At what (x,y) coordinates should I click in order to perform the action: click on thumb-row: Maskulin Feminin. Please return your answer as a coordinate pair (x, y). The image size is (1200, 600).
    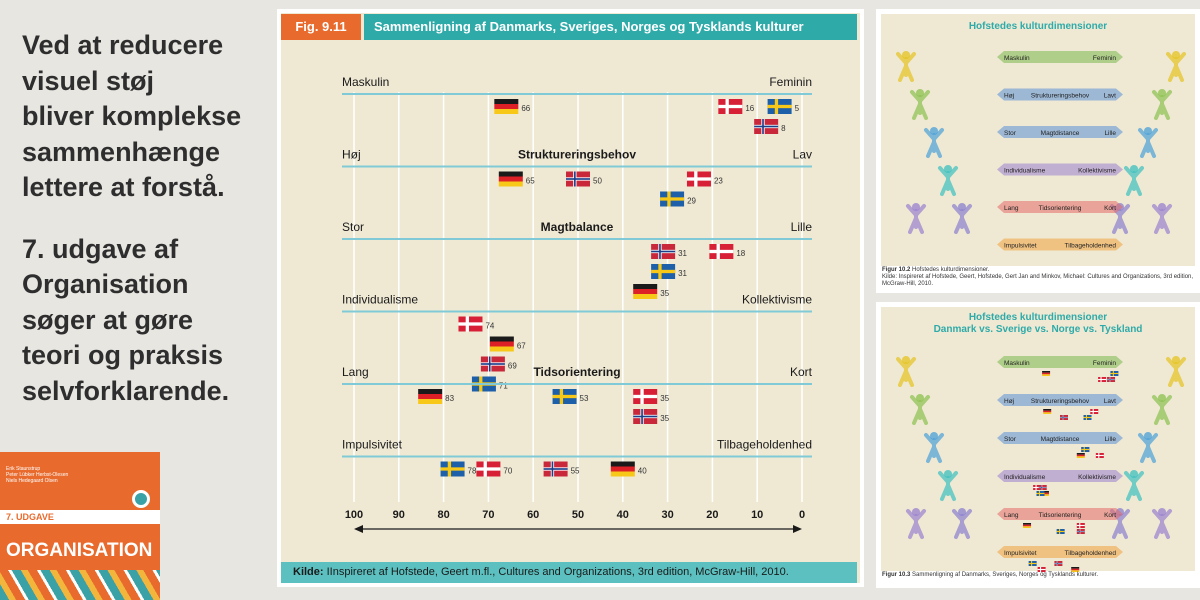
    Looking at the image, I should click on (1060, 57).